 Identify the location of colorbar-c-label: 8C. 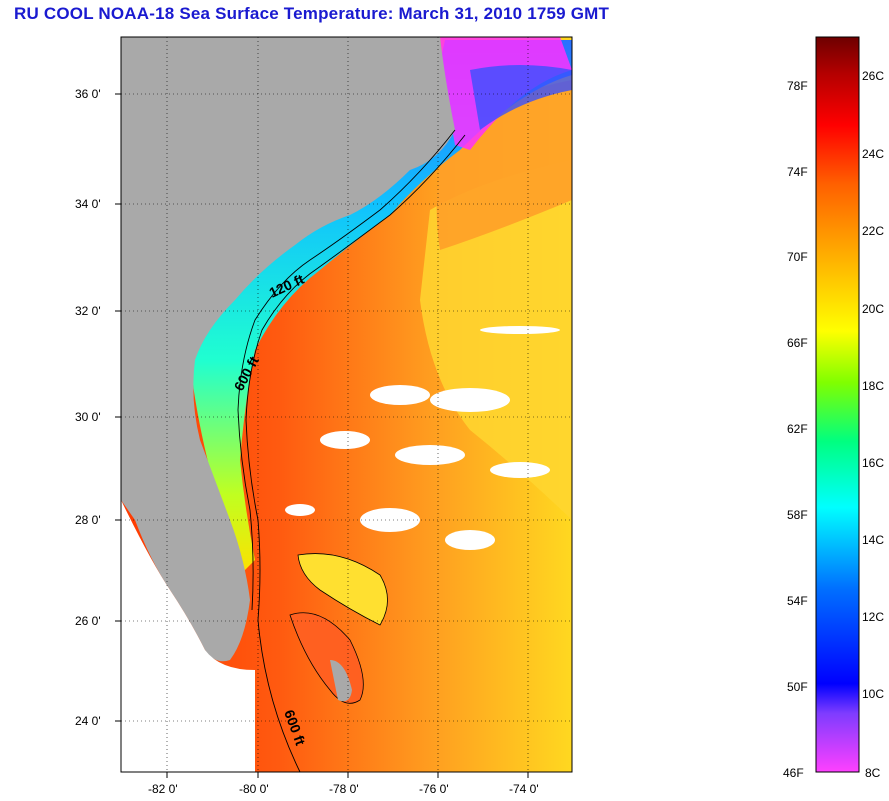
(873, 773).